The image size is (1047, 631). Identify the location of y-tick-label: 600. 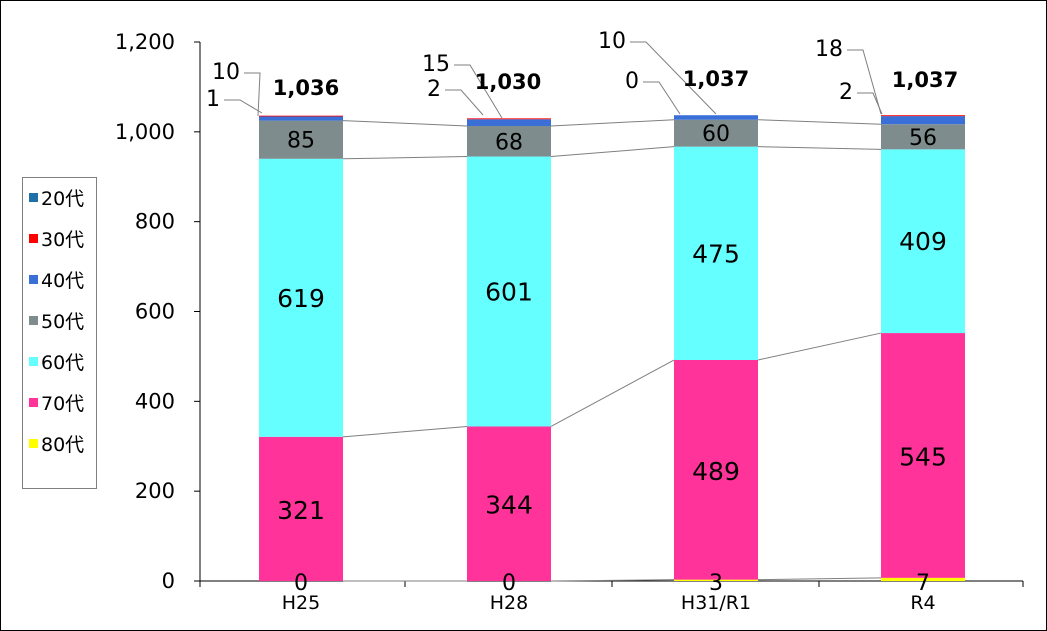
(155, 312).